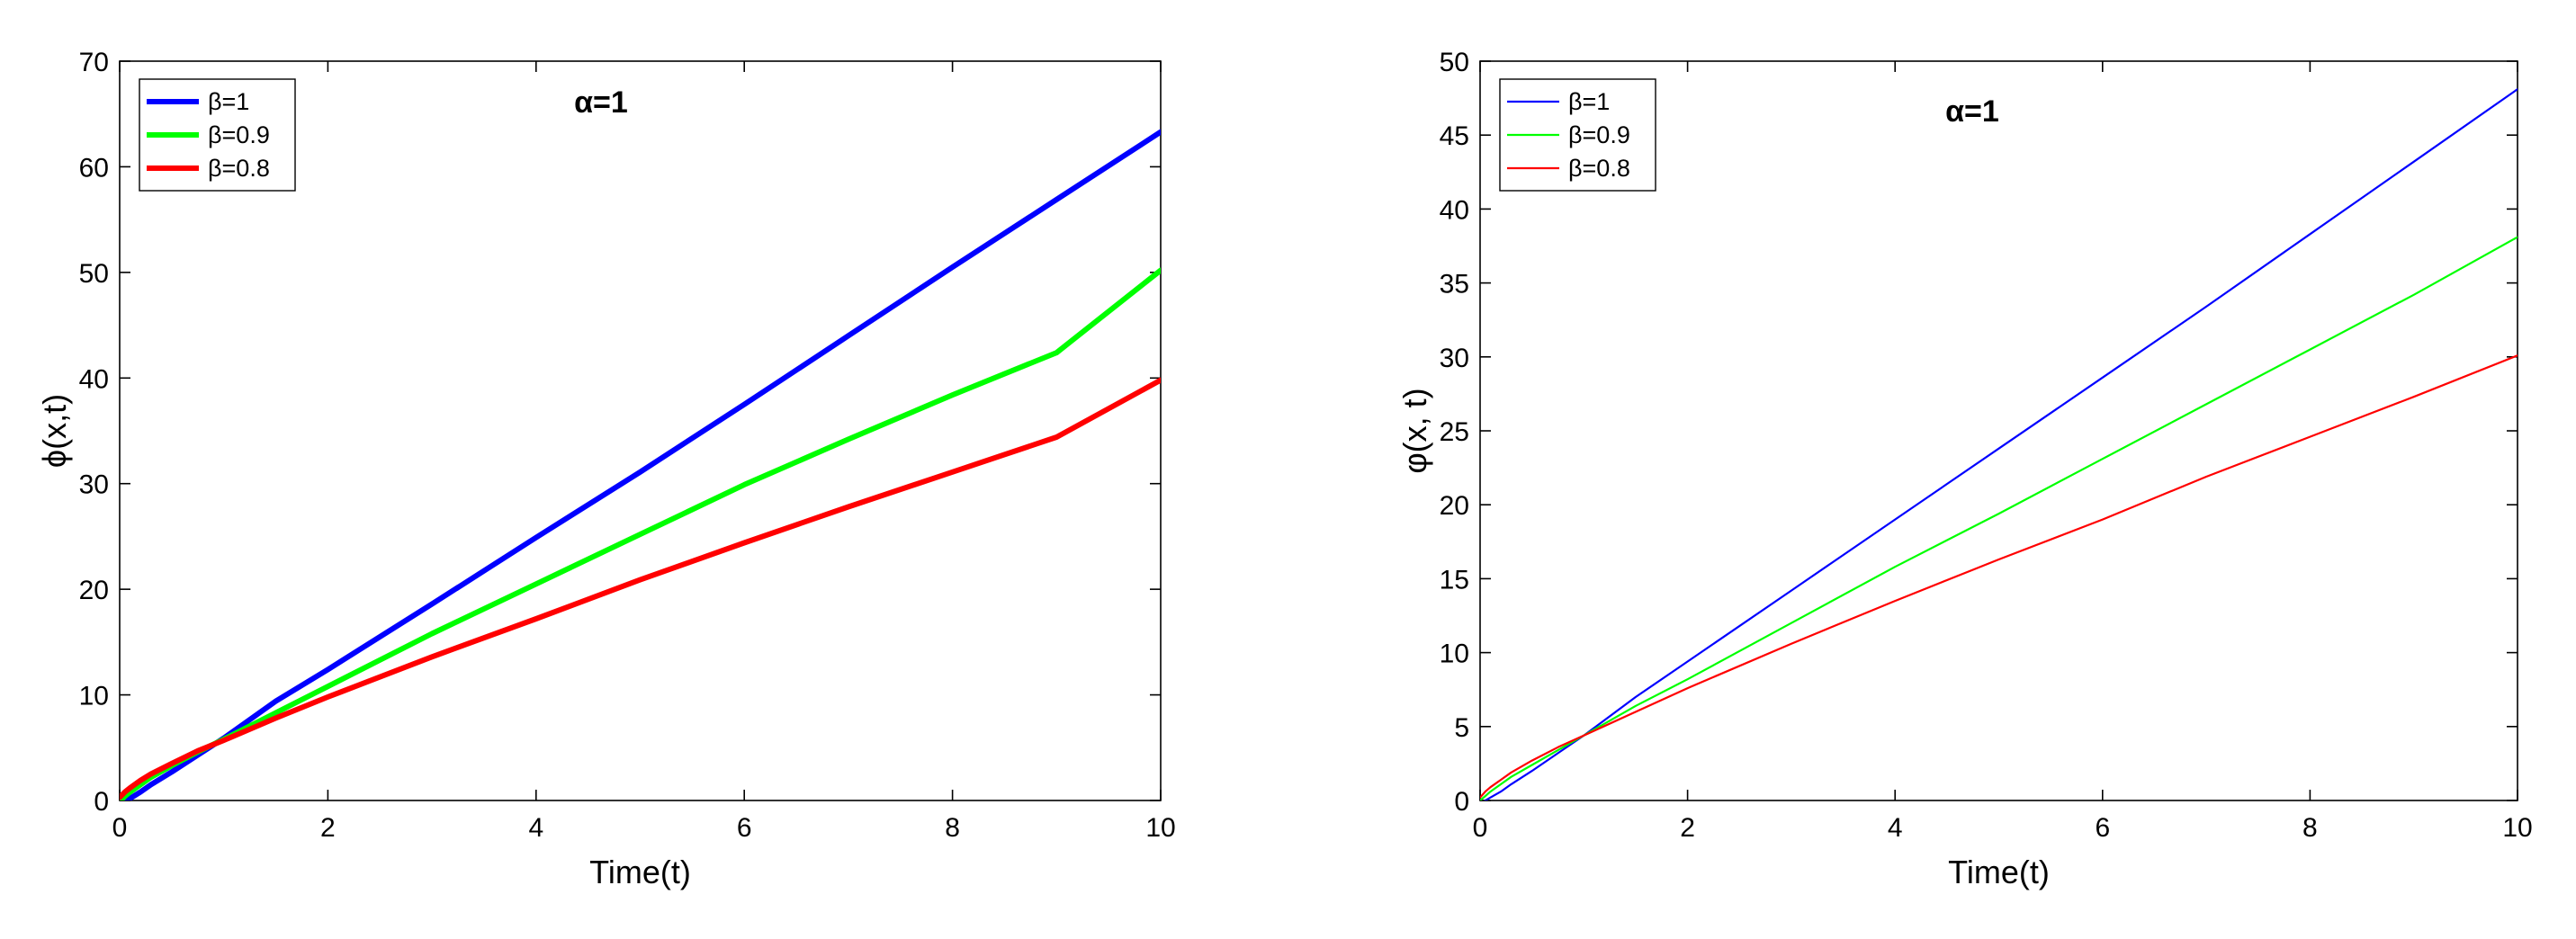  Describe the element at coordinates (1455, 136) in the screenshot. I see `y-tick-label: 45` at that location.